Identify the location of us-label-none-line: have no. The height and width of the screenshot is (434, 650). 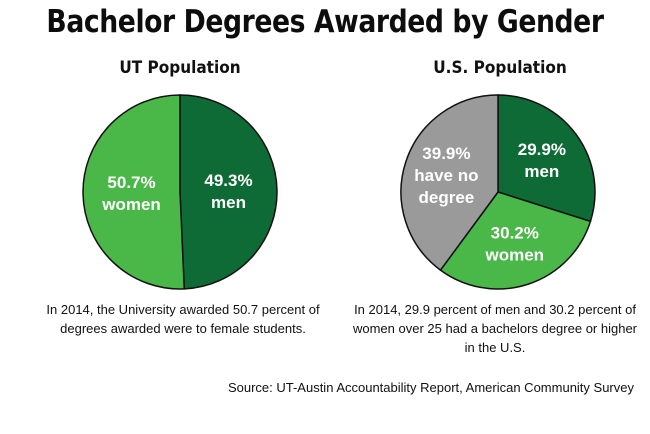
(446, 175).